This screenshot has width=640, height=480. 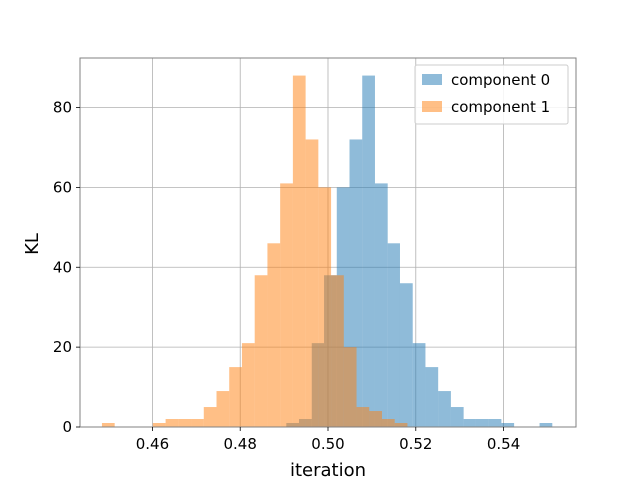 I want to click on x-tick-label-0: 0.46, so click(x=152, y=444).